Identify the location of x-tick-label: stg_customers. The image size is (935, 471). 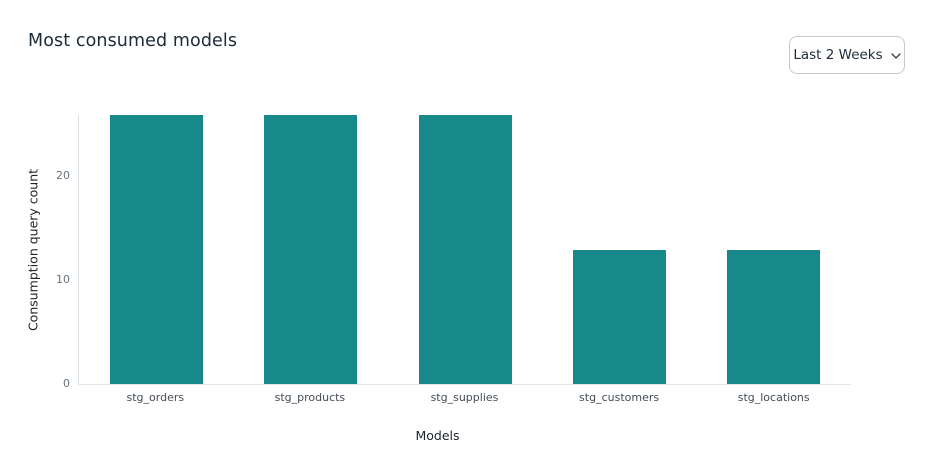
(619, 397).